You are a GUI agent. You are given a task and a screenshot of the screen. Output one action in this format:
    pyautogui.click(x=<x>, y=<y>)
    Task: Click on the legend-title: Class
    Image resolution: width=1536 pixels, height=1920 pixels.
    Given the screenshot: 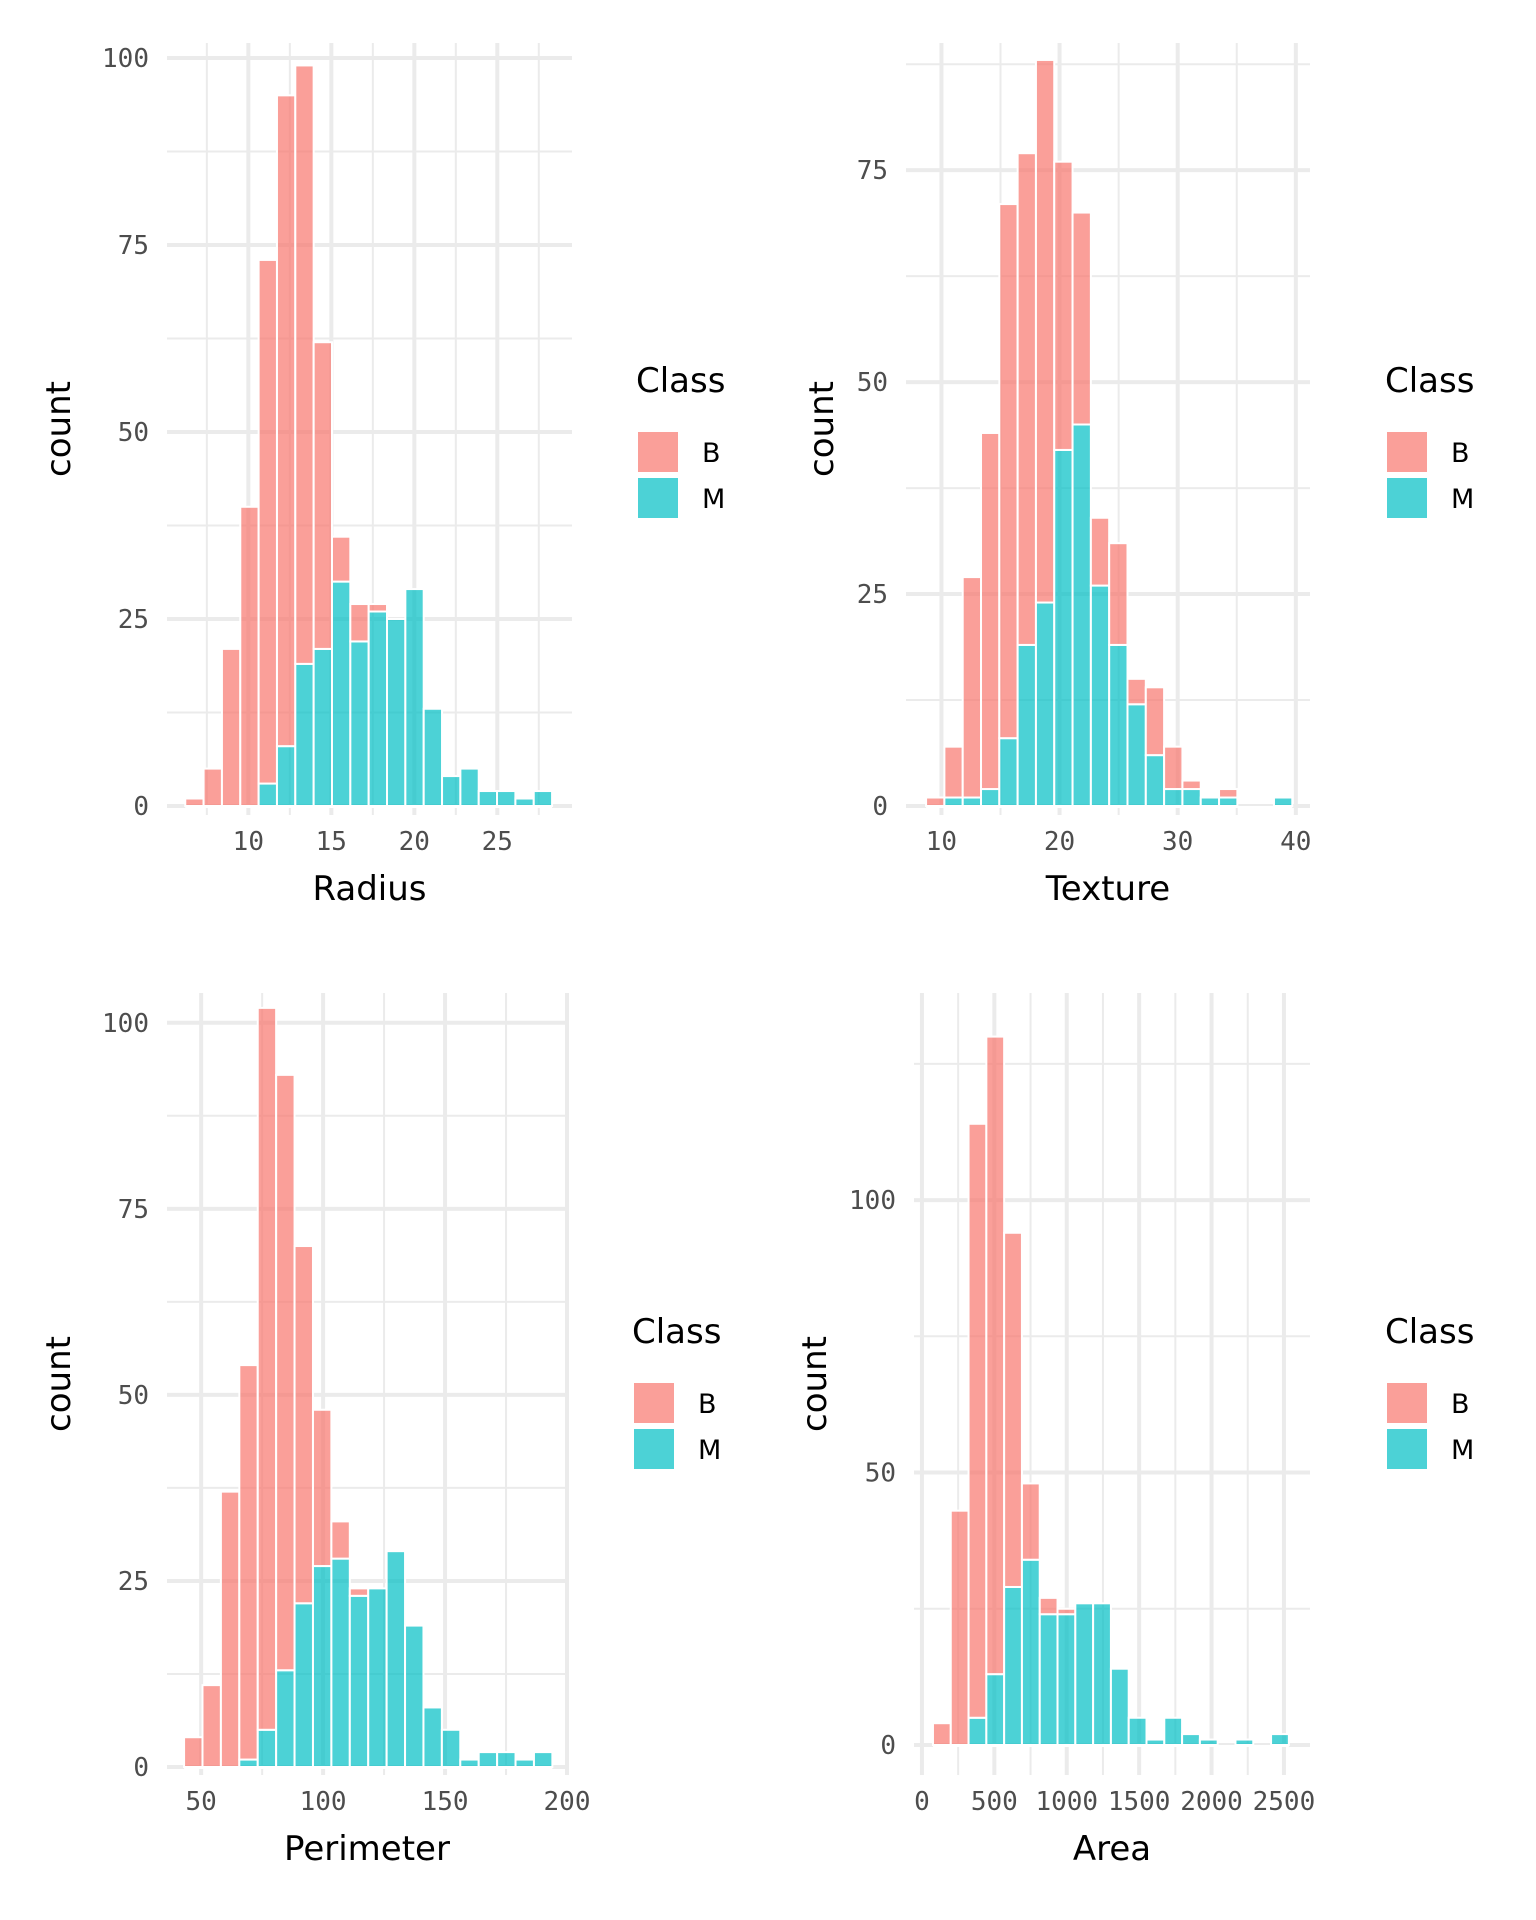 What is the action you would take?
    pyautogui.click(x=1429, y=381)
    